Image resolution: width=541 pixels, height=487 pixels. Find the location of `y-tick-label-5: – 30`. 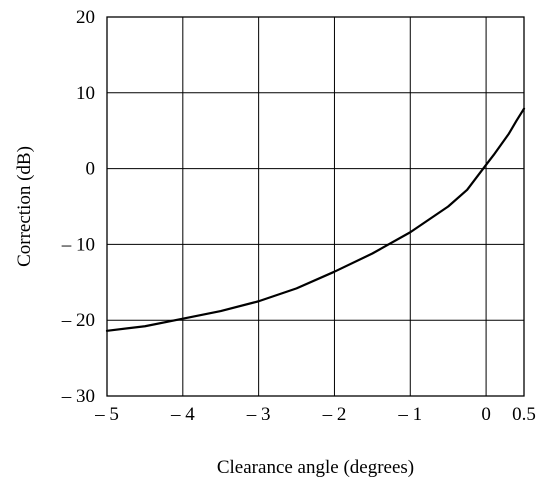

y-tick-label-5: – 30 is located at coordinates (78, 396).